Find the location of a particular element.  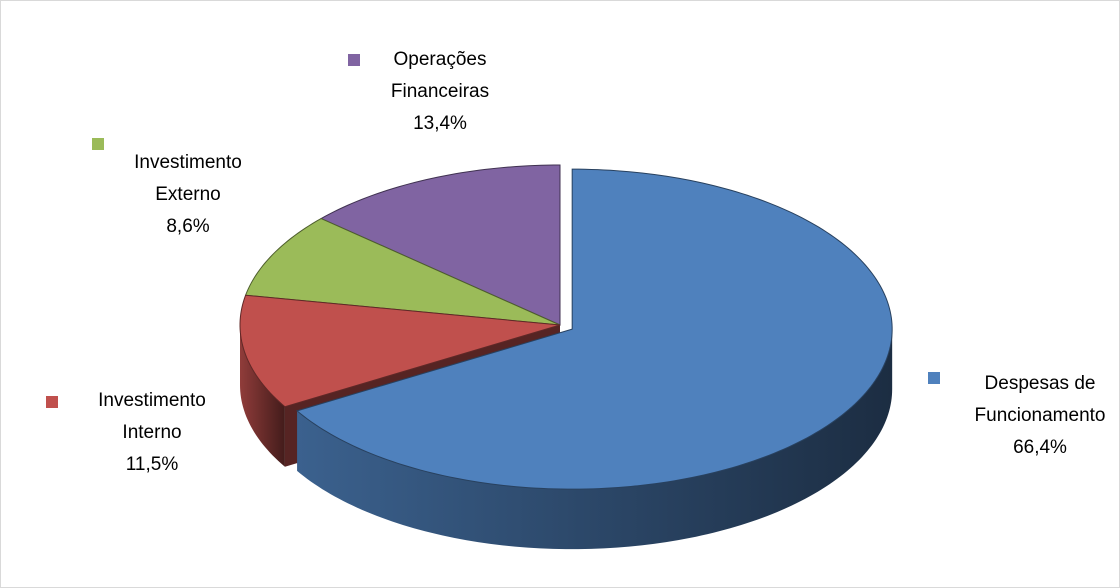

category-label: Investimento Interno is located at coordinates (152, 416).